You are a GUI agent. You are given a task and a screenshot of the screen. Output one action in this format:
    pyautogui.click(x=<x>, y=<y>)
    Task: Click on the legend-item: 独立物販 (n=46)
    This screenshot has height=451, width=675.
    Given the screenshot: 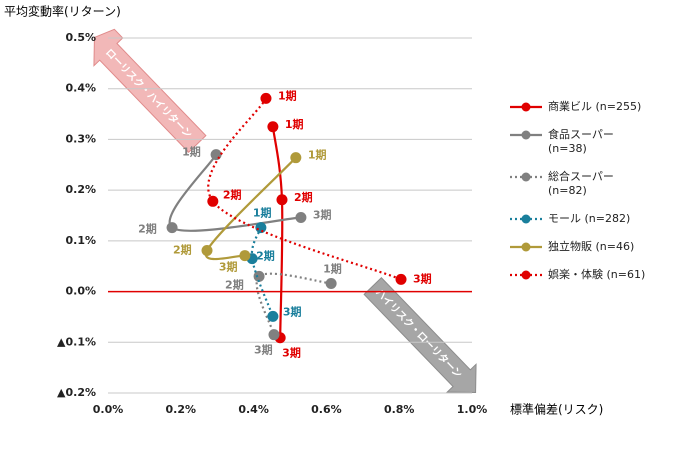 What is the action you would take?
    pyautogui.click(x=578, y=247)
    